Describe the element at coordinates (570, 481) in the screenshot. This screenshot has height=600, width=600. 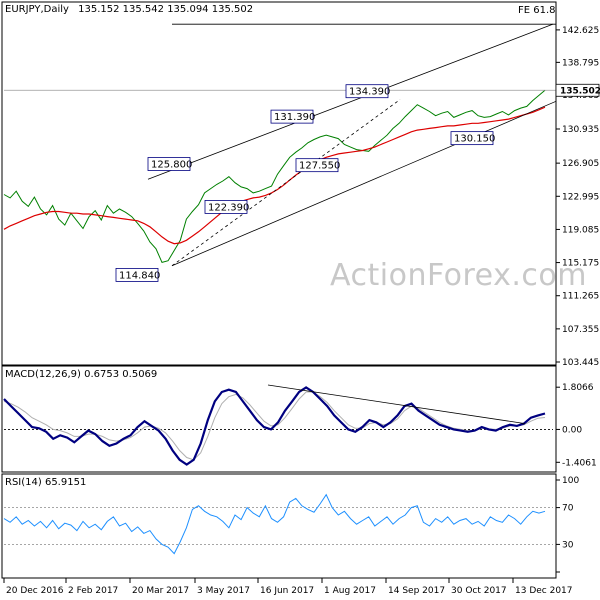
I see `rsi-y-tick-label: 100` at that location.